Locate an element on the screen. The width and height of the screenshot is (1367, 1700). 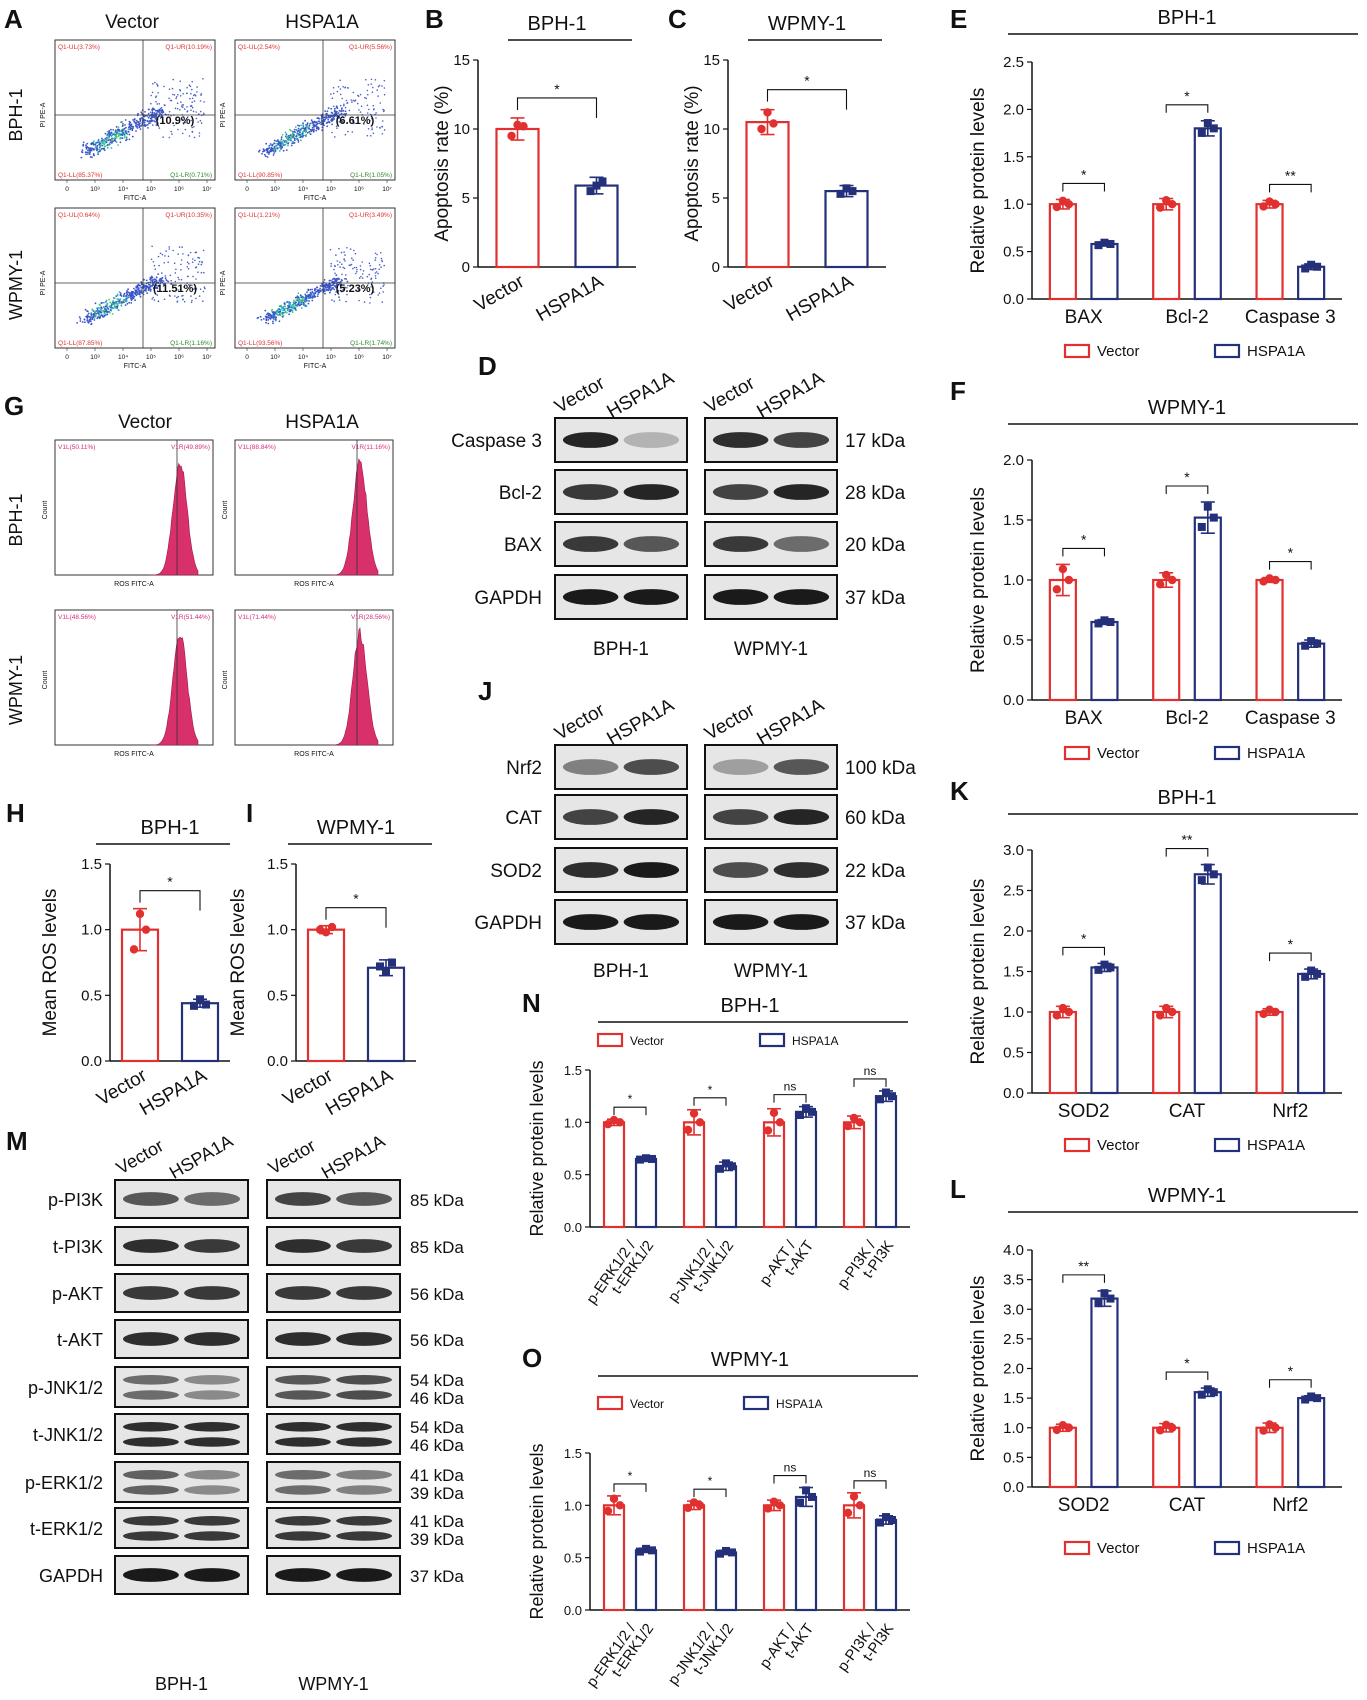
blot-protein-label: BAX is located at coordinates (523, 545).